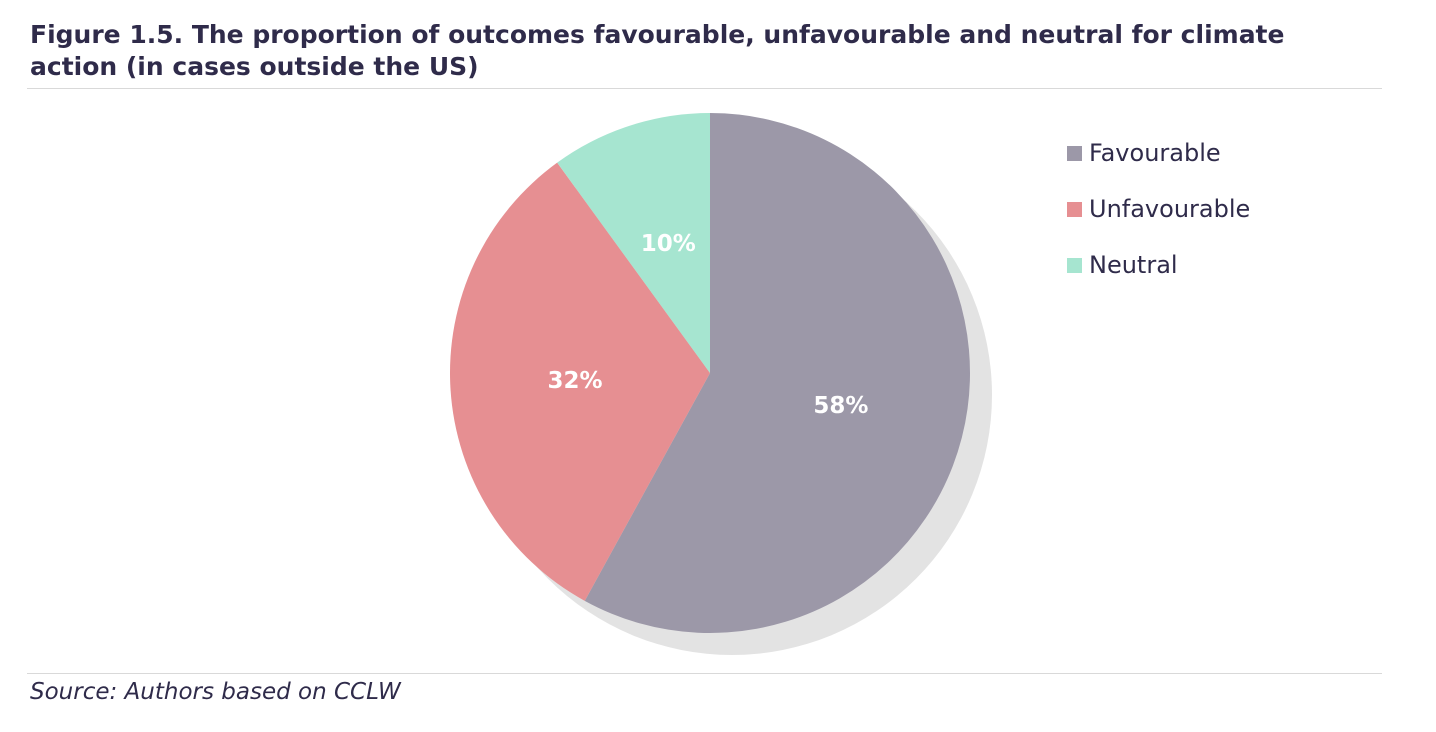 The height and width of the screenshot is (732, 1436). I want to click on source-divider, so click(704, 673).